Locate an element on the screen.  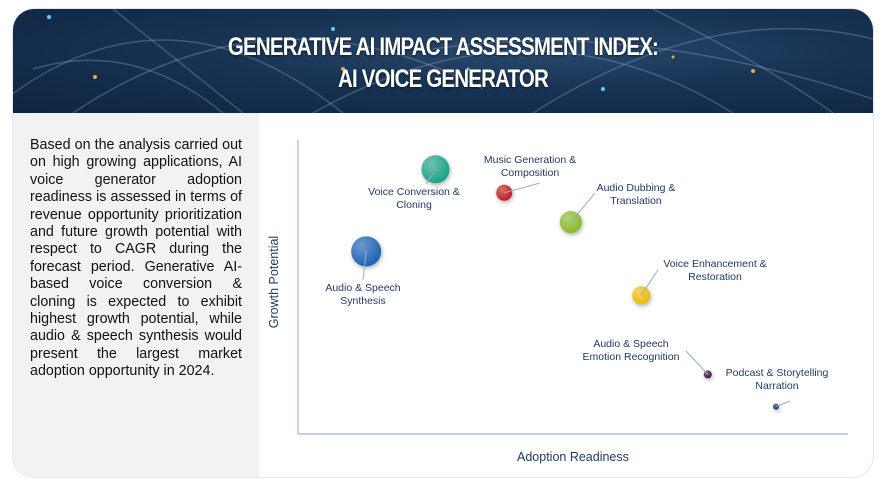
point-label: Audio & Speech Synthesis is located at coordinates (362, 295).